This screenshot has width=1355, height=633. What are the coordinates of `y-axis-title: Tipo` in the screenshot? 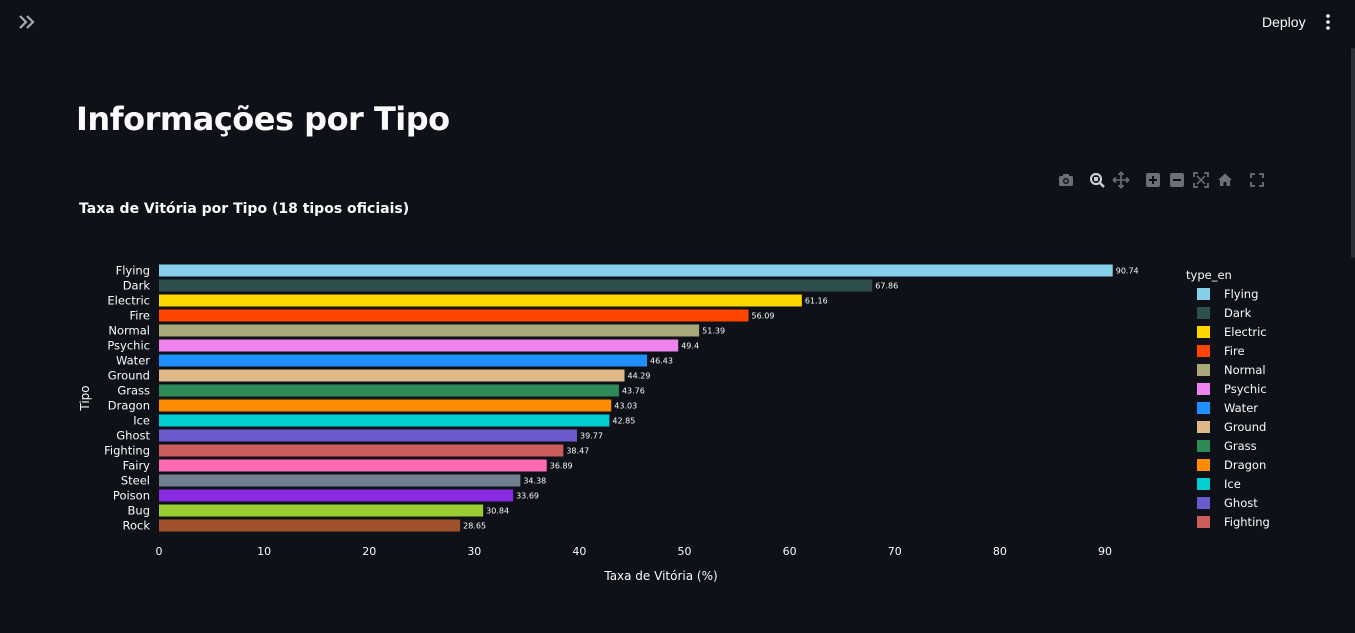 It's located at (85, 398).